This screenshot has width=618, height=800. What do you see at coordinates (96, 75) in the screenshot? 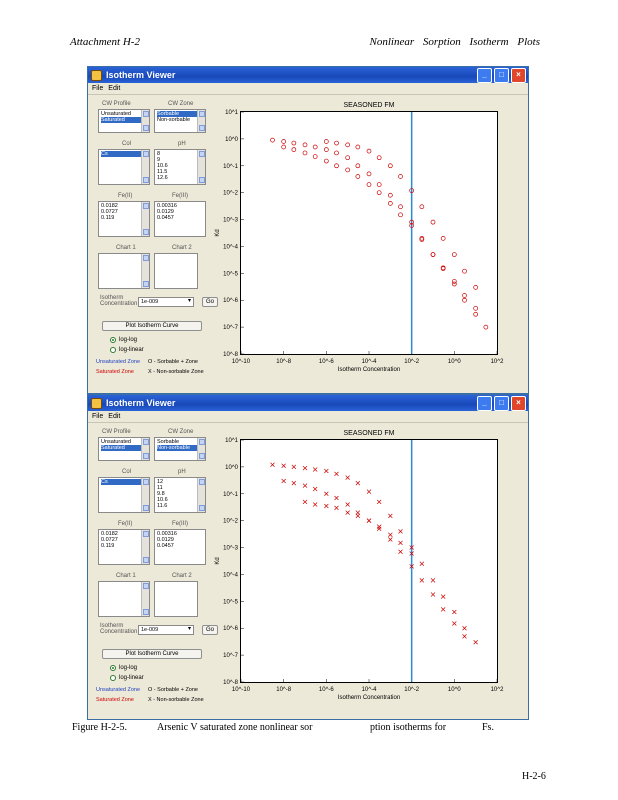
I see `app-icon` at bounding box center [96, 75].